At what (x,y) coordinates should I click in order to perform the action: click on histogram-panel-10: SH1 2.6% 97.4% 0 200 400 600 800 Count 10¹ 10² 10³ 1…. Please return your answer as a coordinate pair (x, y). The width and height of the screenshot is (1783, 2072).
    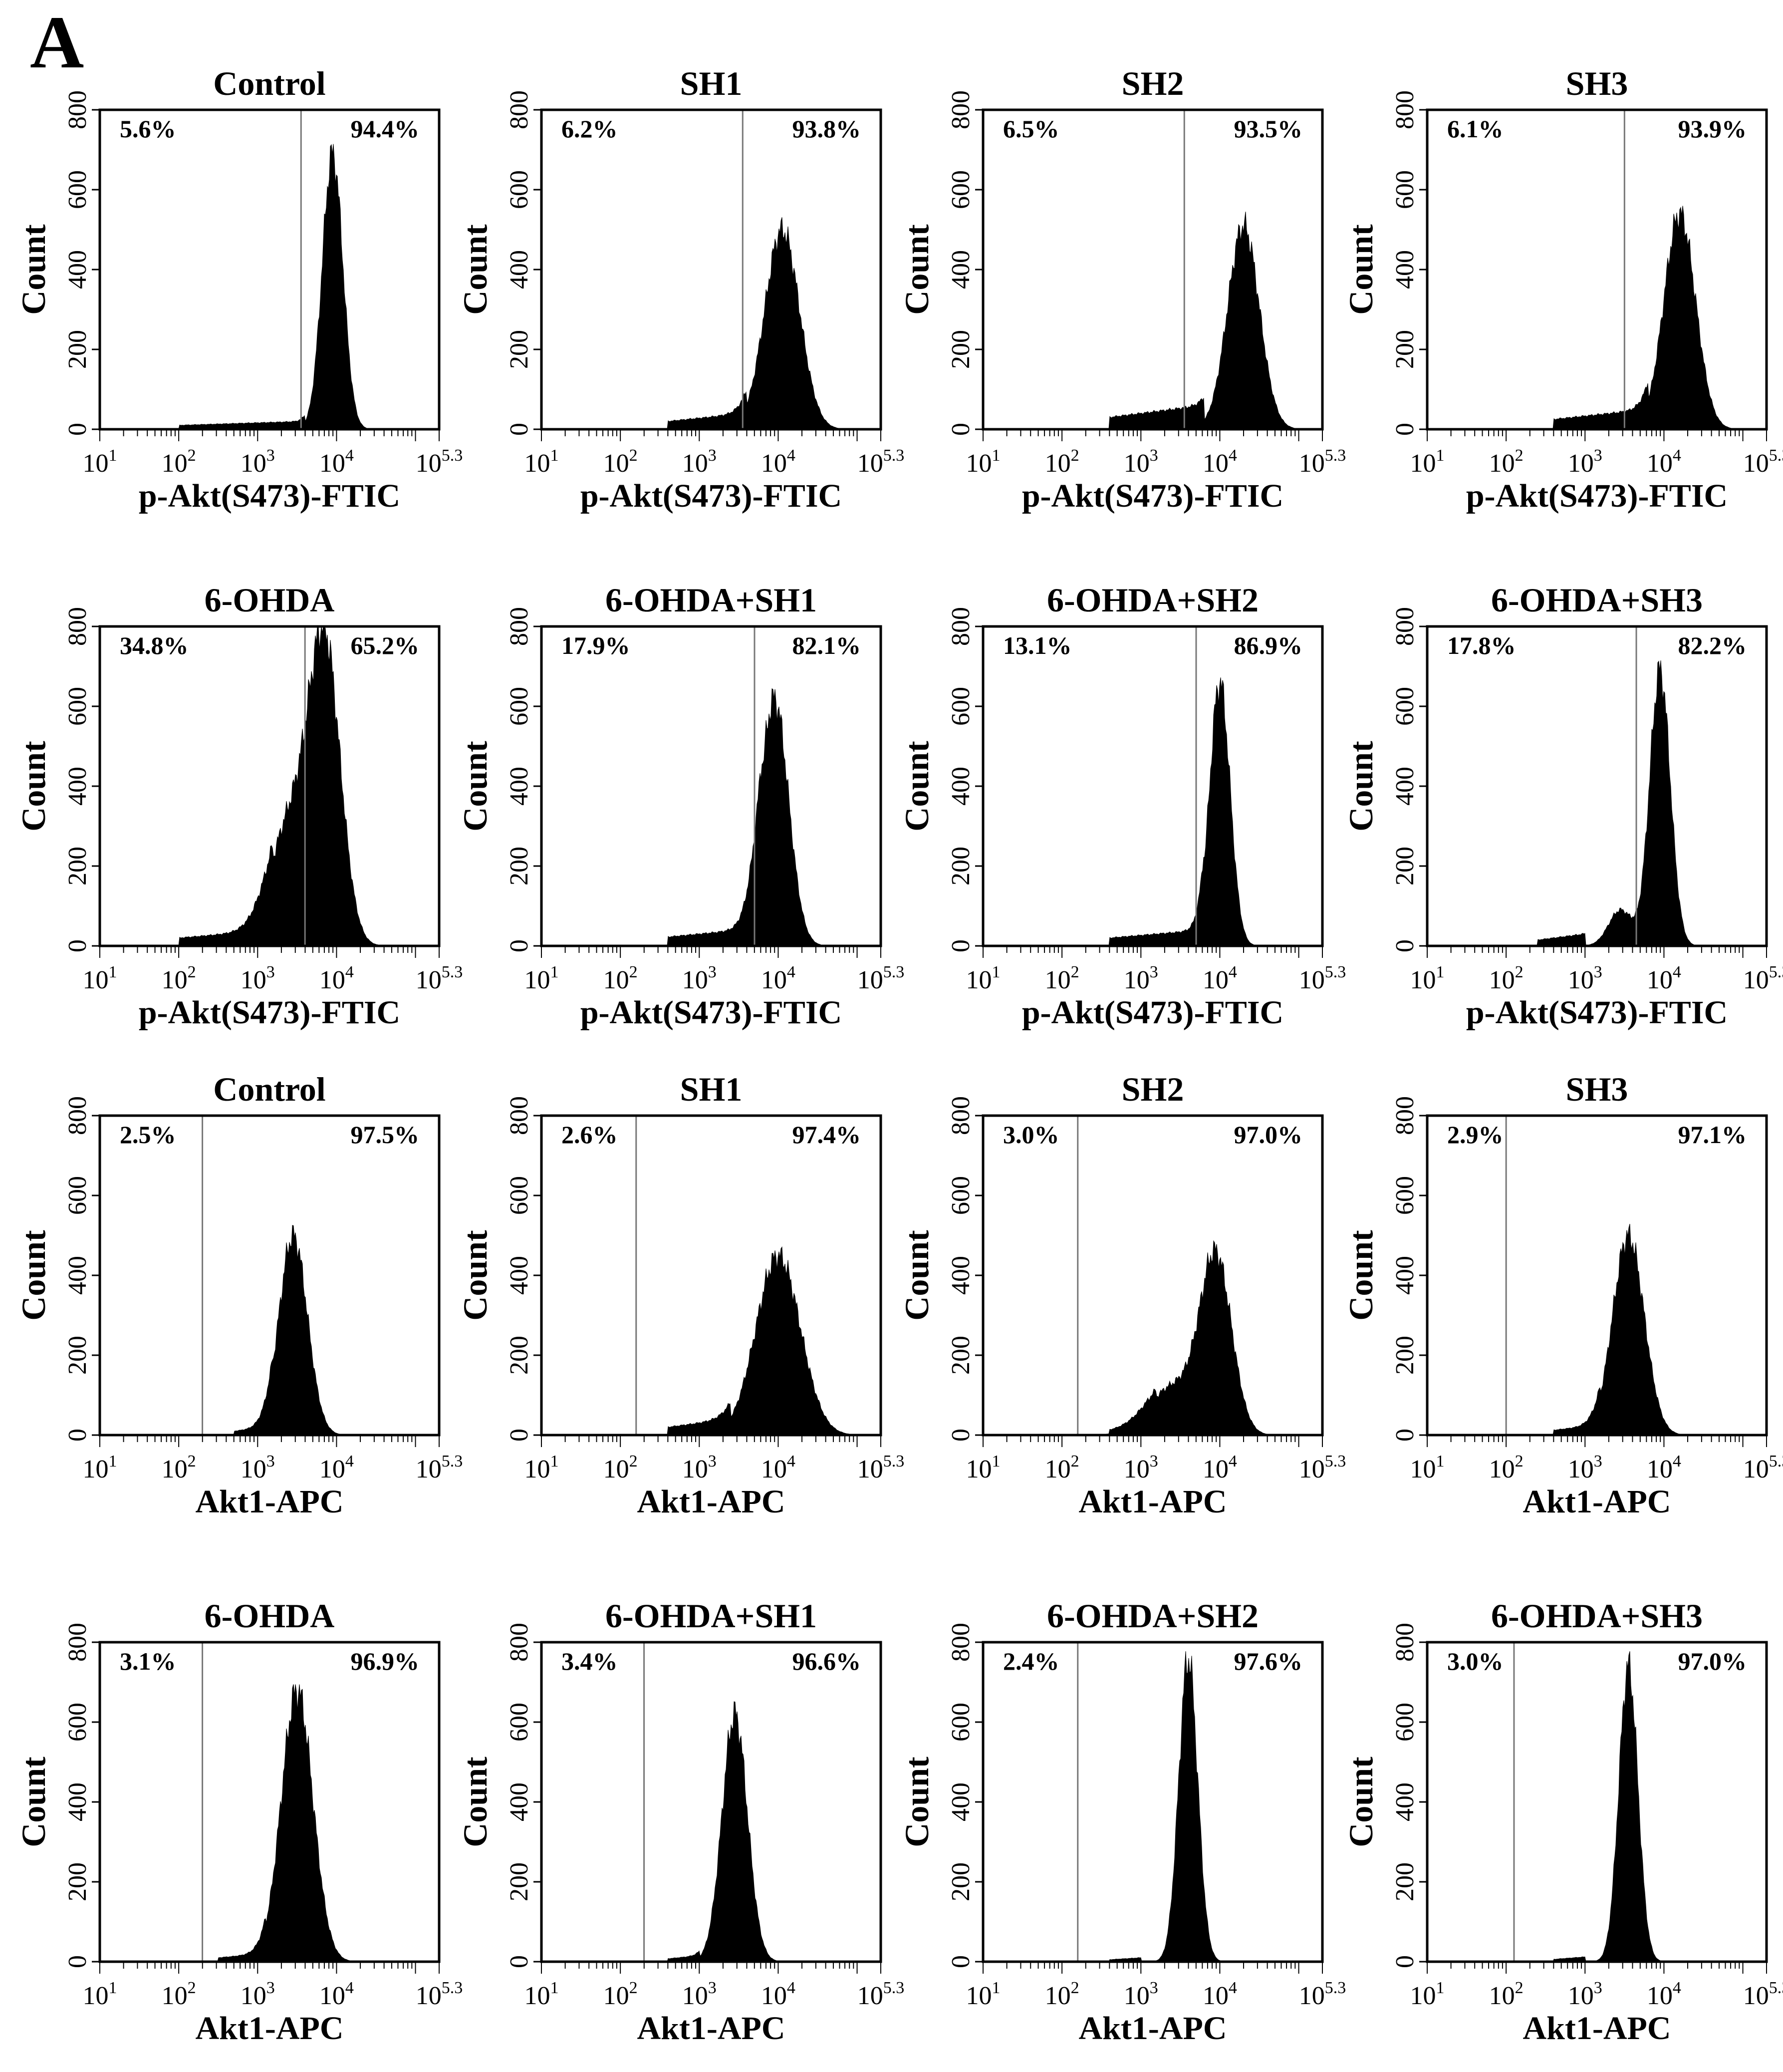
    Looking at the image, I should click on (680, 1295).